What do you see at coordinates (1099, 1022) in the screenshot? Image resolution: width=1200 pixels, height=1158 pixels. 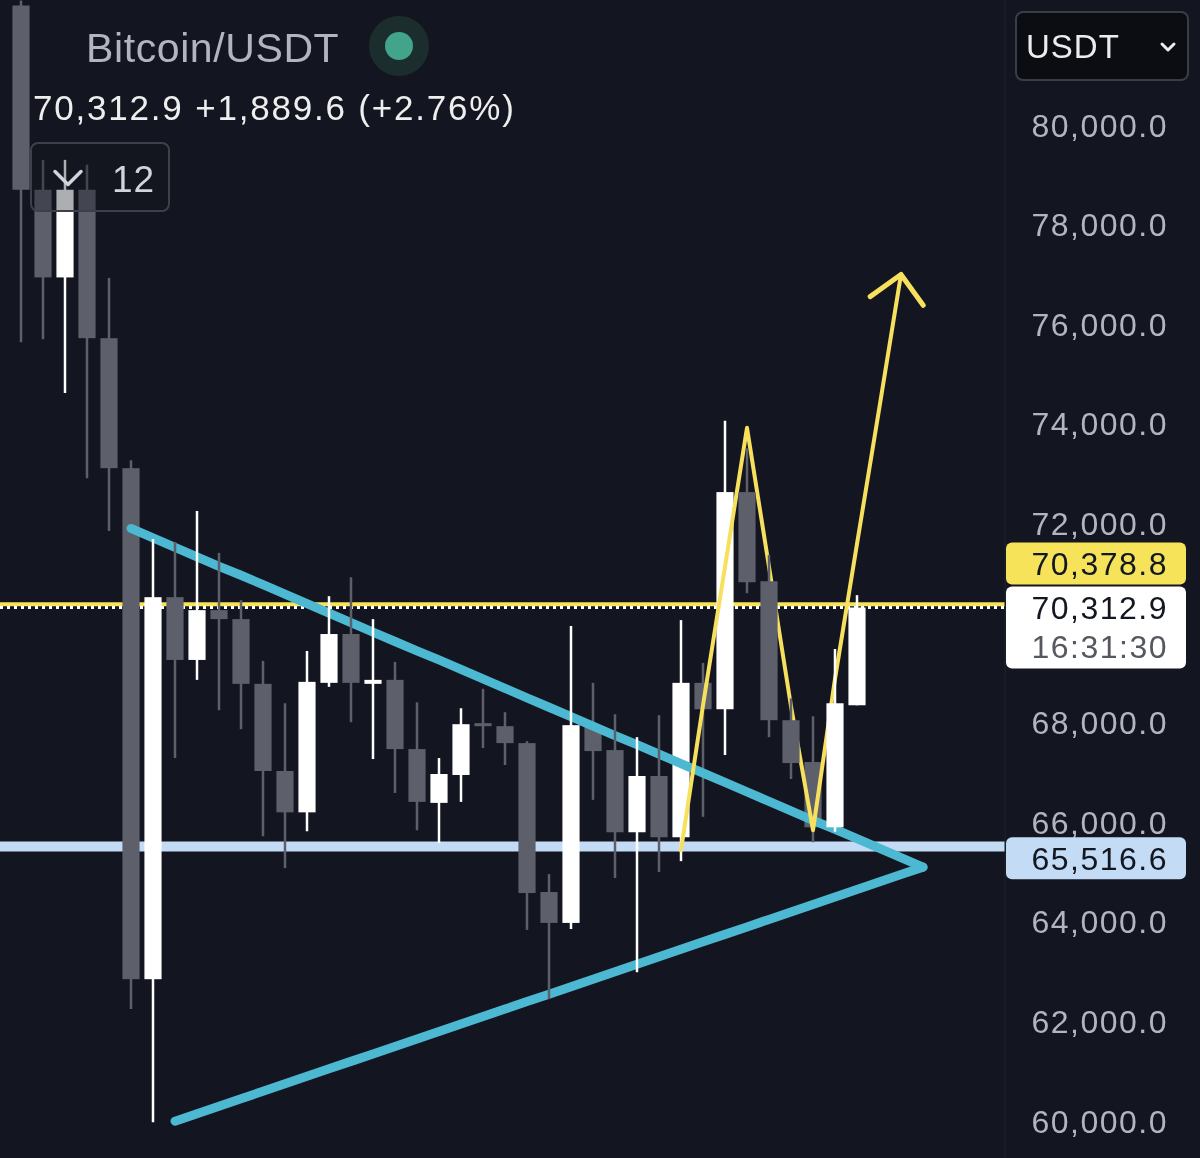 I see `y-tick-label: 62,000.0` at bounding box center [1099, 1022].